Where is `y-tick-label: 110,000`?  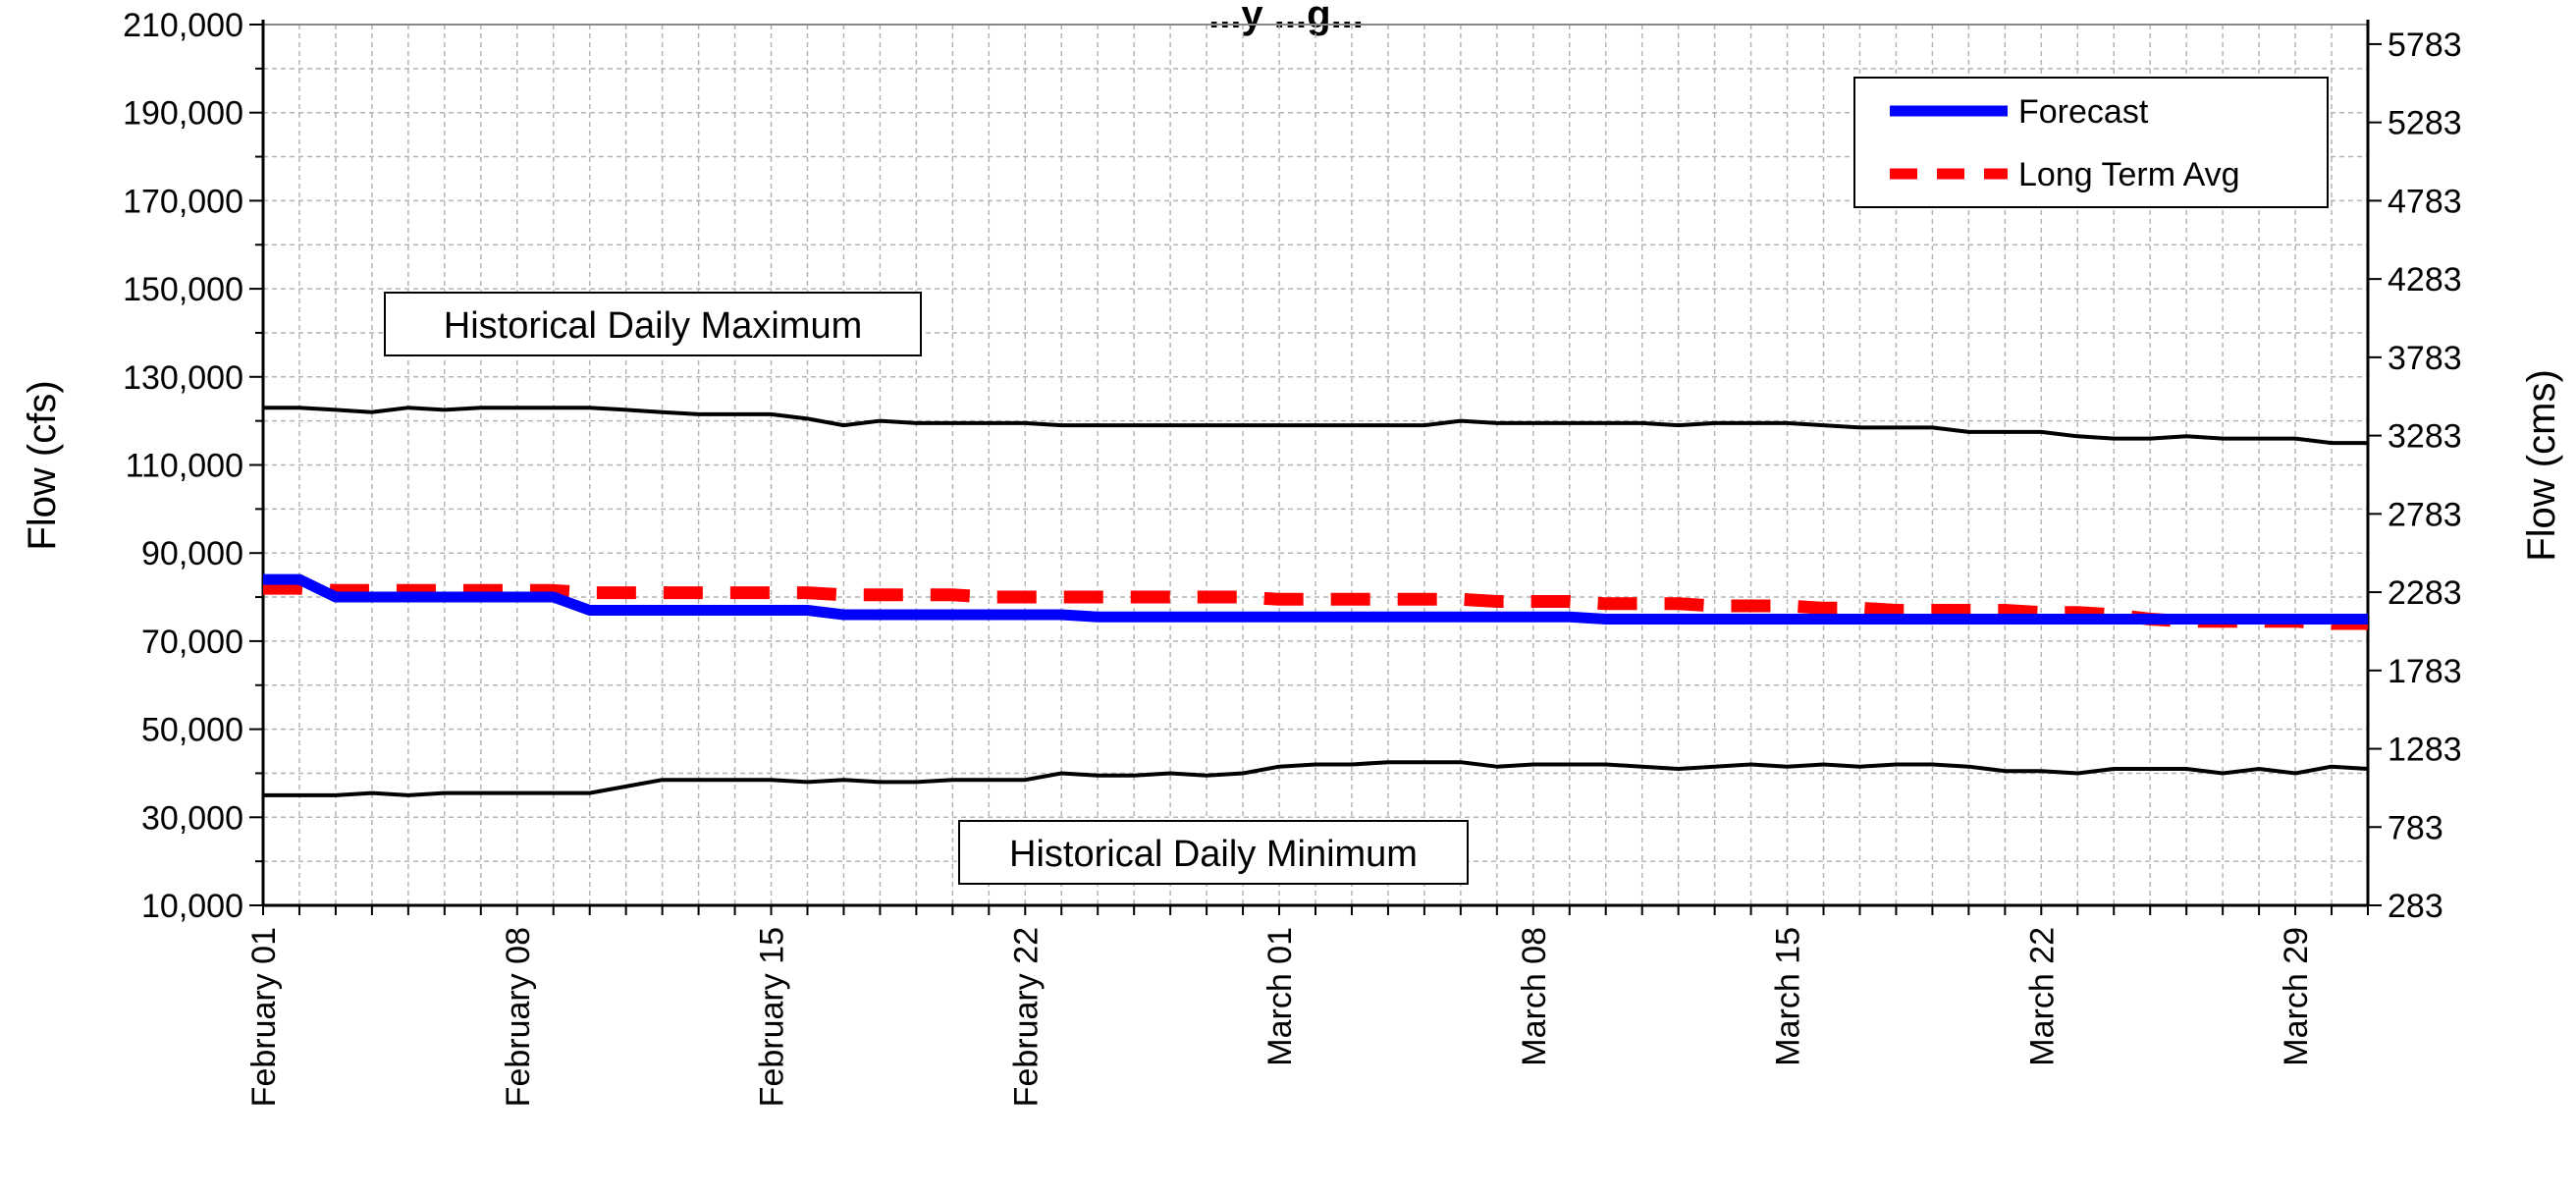
y-tick-label: 110,000 is located at coordinates (184, 467).